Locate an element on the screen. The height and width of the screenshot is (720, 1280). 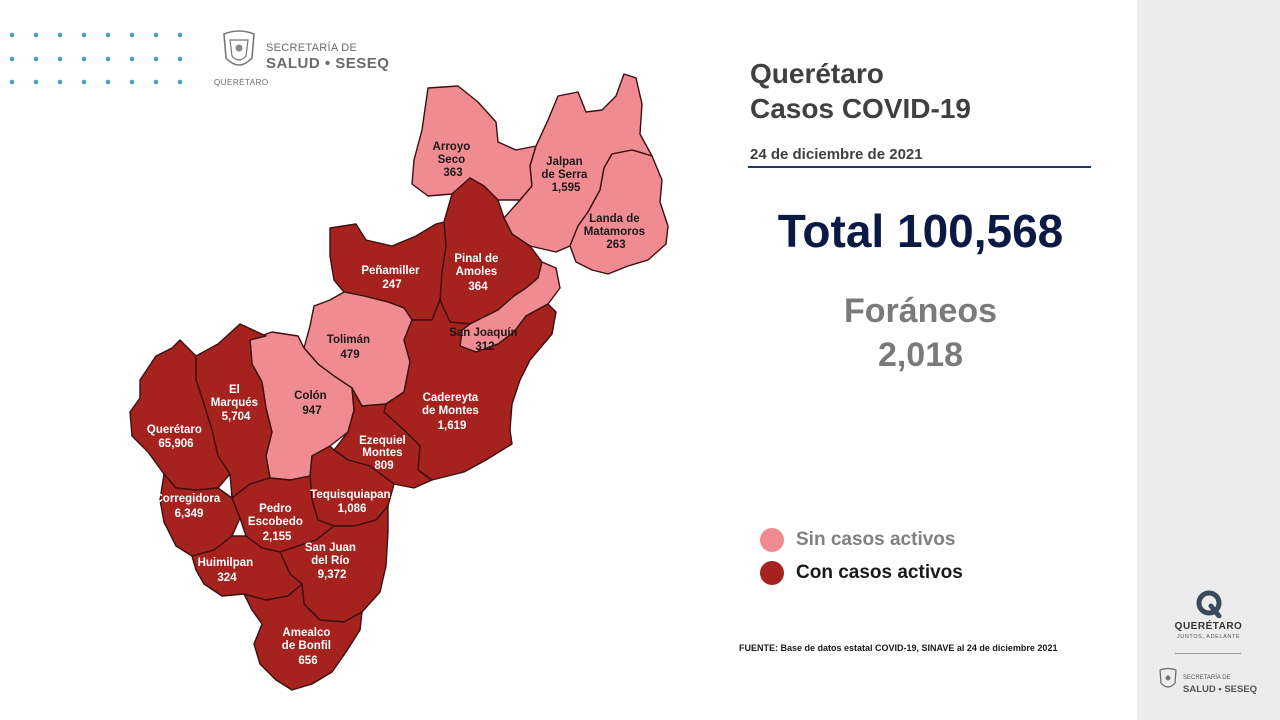
queretaro-q-icon is located at coordinates (1209, 604).